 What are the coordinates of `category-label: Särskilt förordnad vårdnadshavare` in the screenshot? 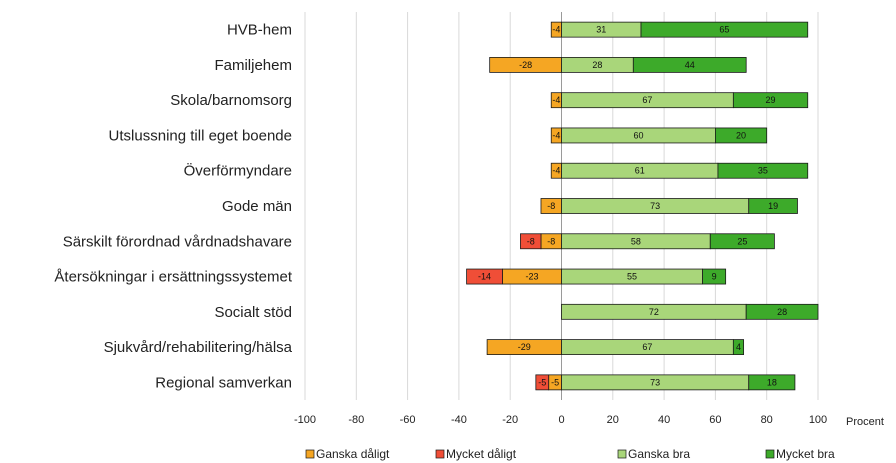 It's located at (177, 241).